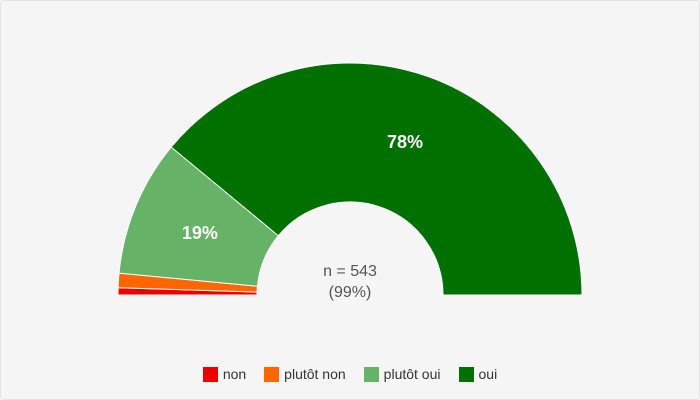 The height and width of the screenshot is (400, 700). I want to click on legend-item-oui: oui, so click(478, 374).